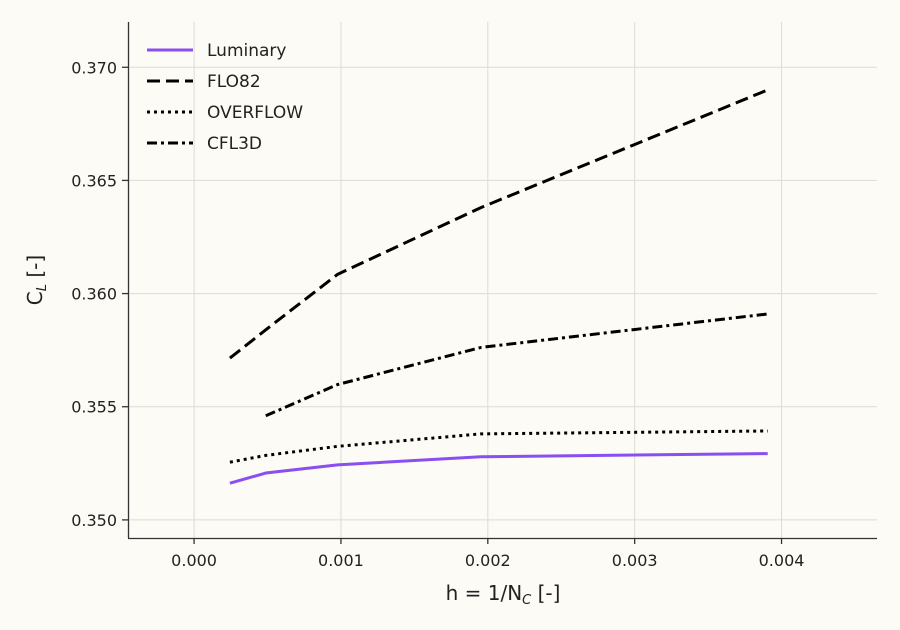 This screenshot has width=900, height=630. Describe the element at coordinates (488, 560) in the screenshot. I see `x-tick-label: 0.002` at that location.